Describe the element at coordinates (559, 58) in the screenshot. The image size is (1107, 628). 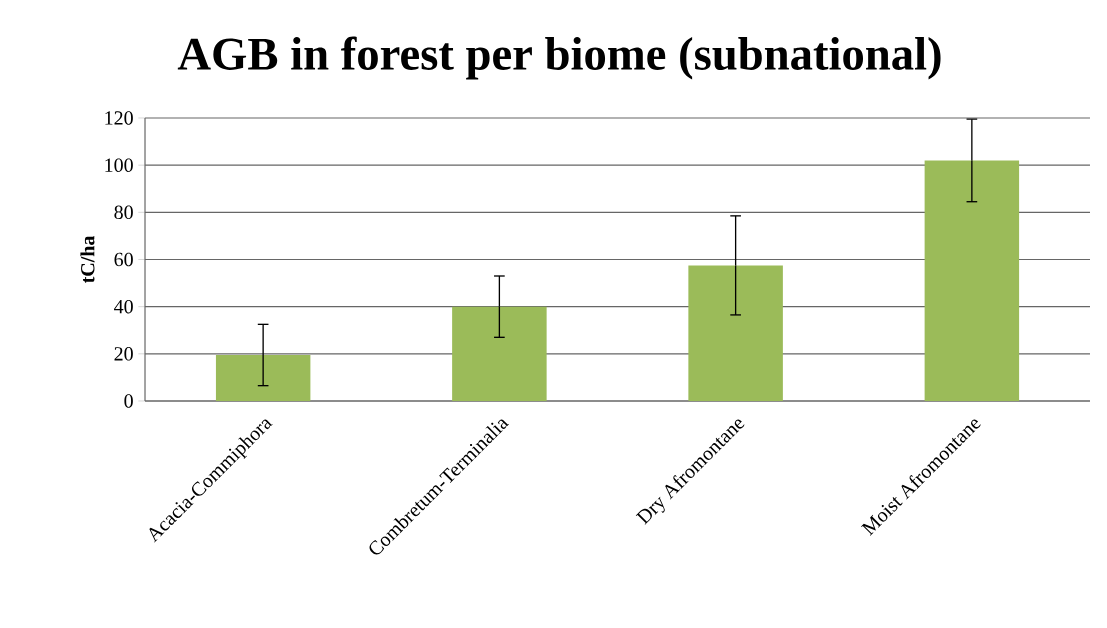
I see `chart-title: AGB in forest per biome (subnational)` at that location.